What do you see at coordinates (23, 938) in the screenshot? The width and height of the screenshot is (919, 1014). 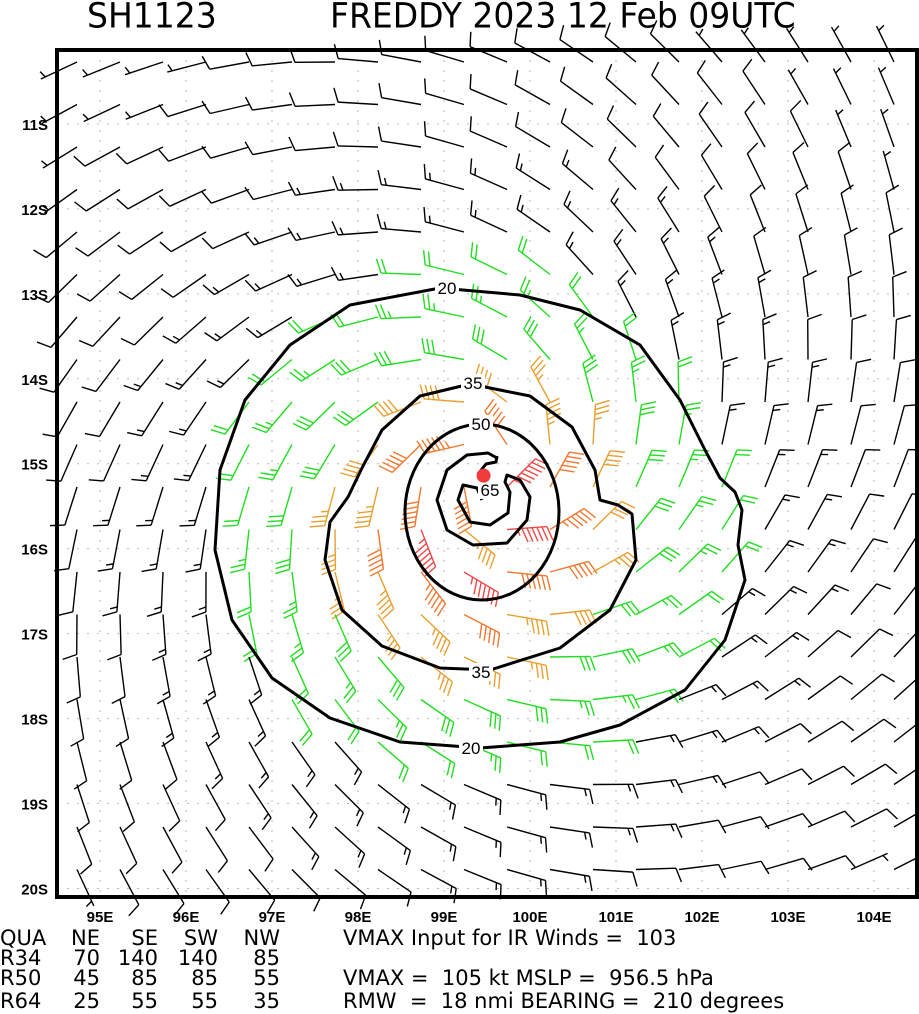 I see `table-header-cell: QUA` at bounding box center [23, 938].